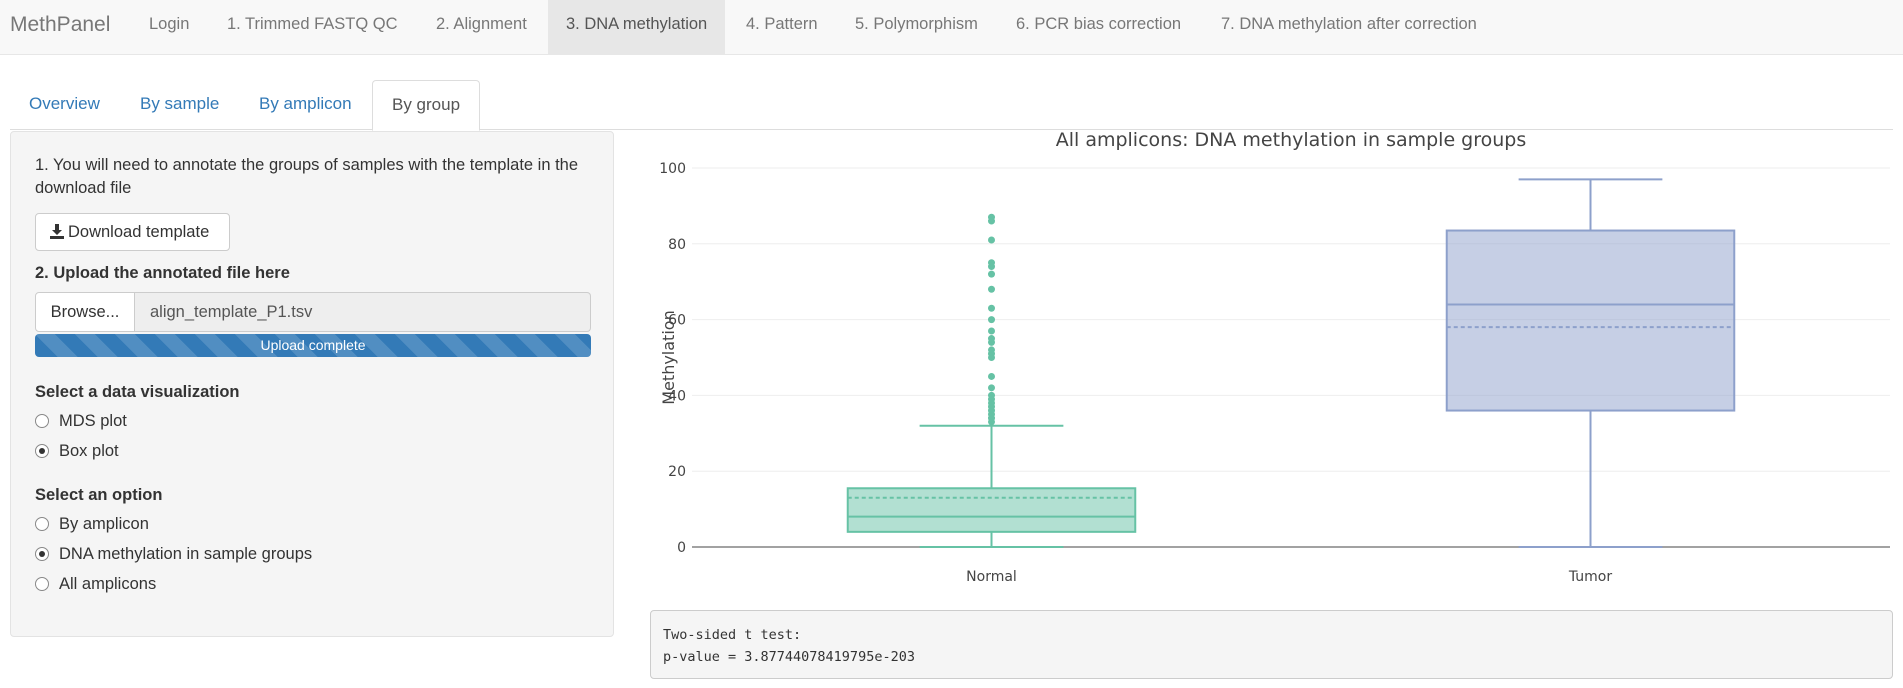  I want to click on viz-select-label: Select a data visualization, so click(137, 392).